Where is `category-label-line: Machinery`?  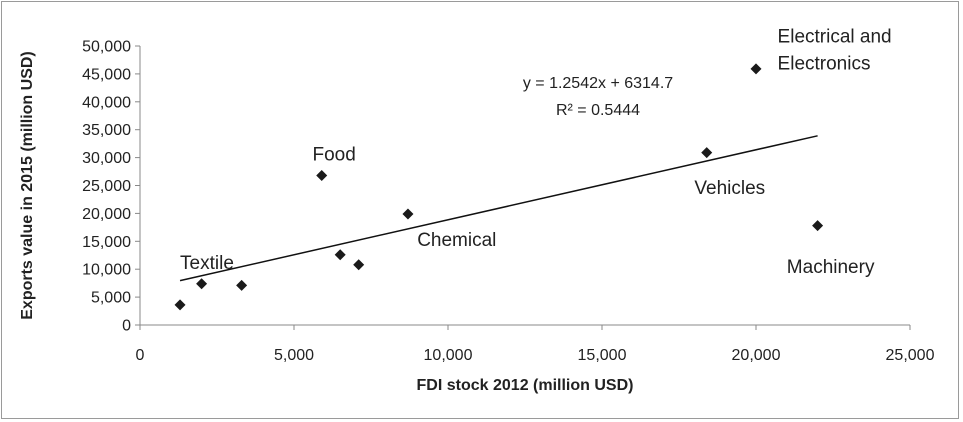 category-label-line: Machinery is located at coordinates (831, 267).